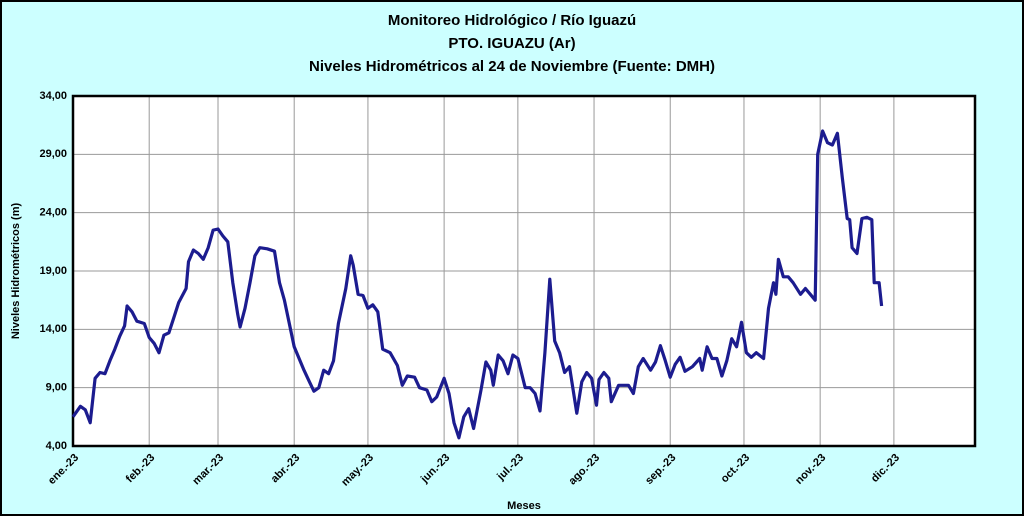 The image size is (1024, 521). What do you see at coordinates (511, 43) in the screenshot?
I see `title-line: PTO. IGUAZU (Ar)` at bounding box center [511, 43].